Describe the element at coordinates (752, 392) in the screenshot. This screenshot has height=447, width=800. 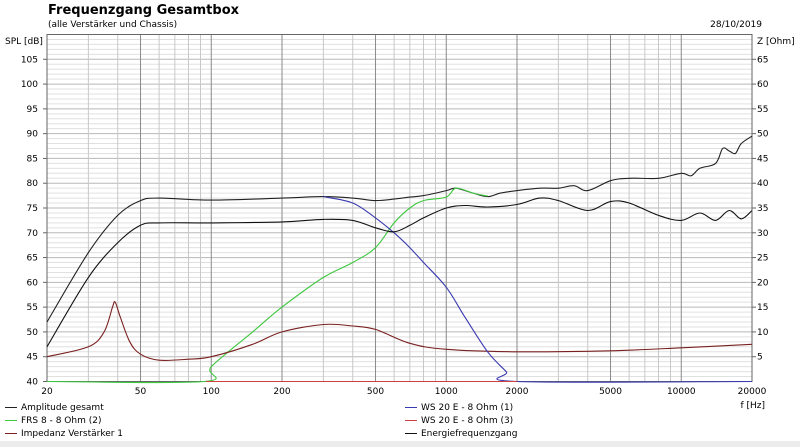
I see `x-tick-label: 20000` at that location.